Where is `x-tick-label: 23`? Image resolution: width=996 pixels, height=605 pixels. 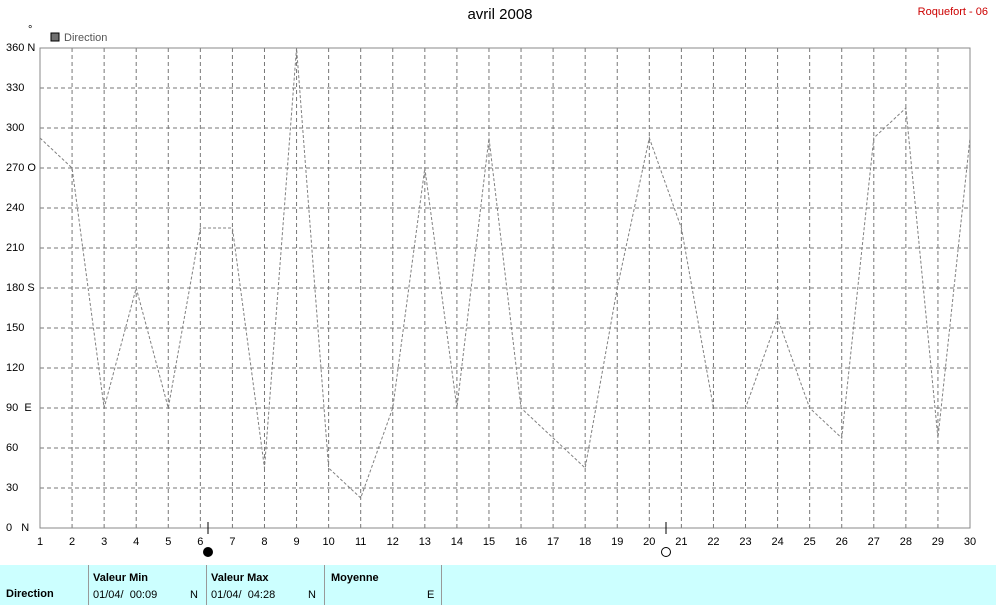
x-tick-label: 23 is located at coordinates (745, 542).